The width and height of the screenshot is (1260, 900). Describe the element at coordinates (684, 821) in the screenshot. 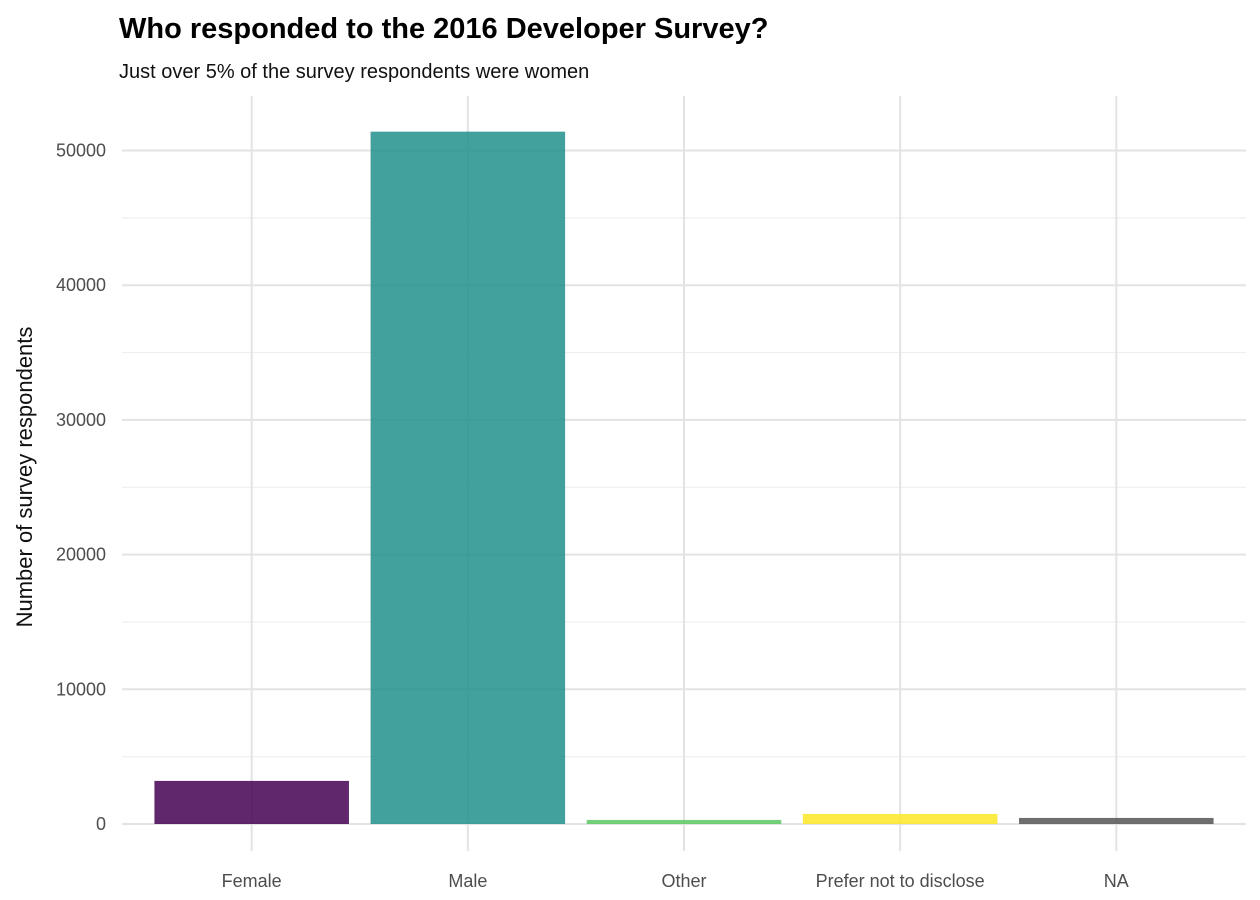

I see `bar-other` at that location.